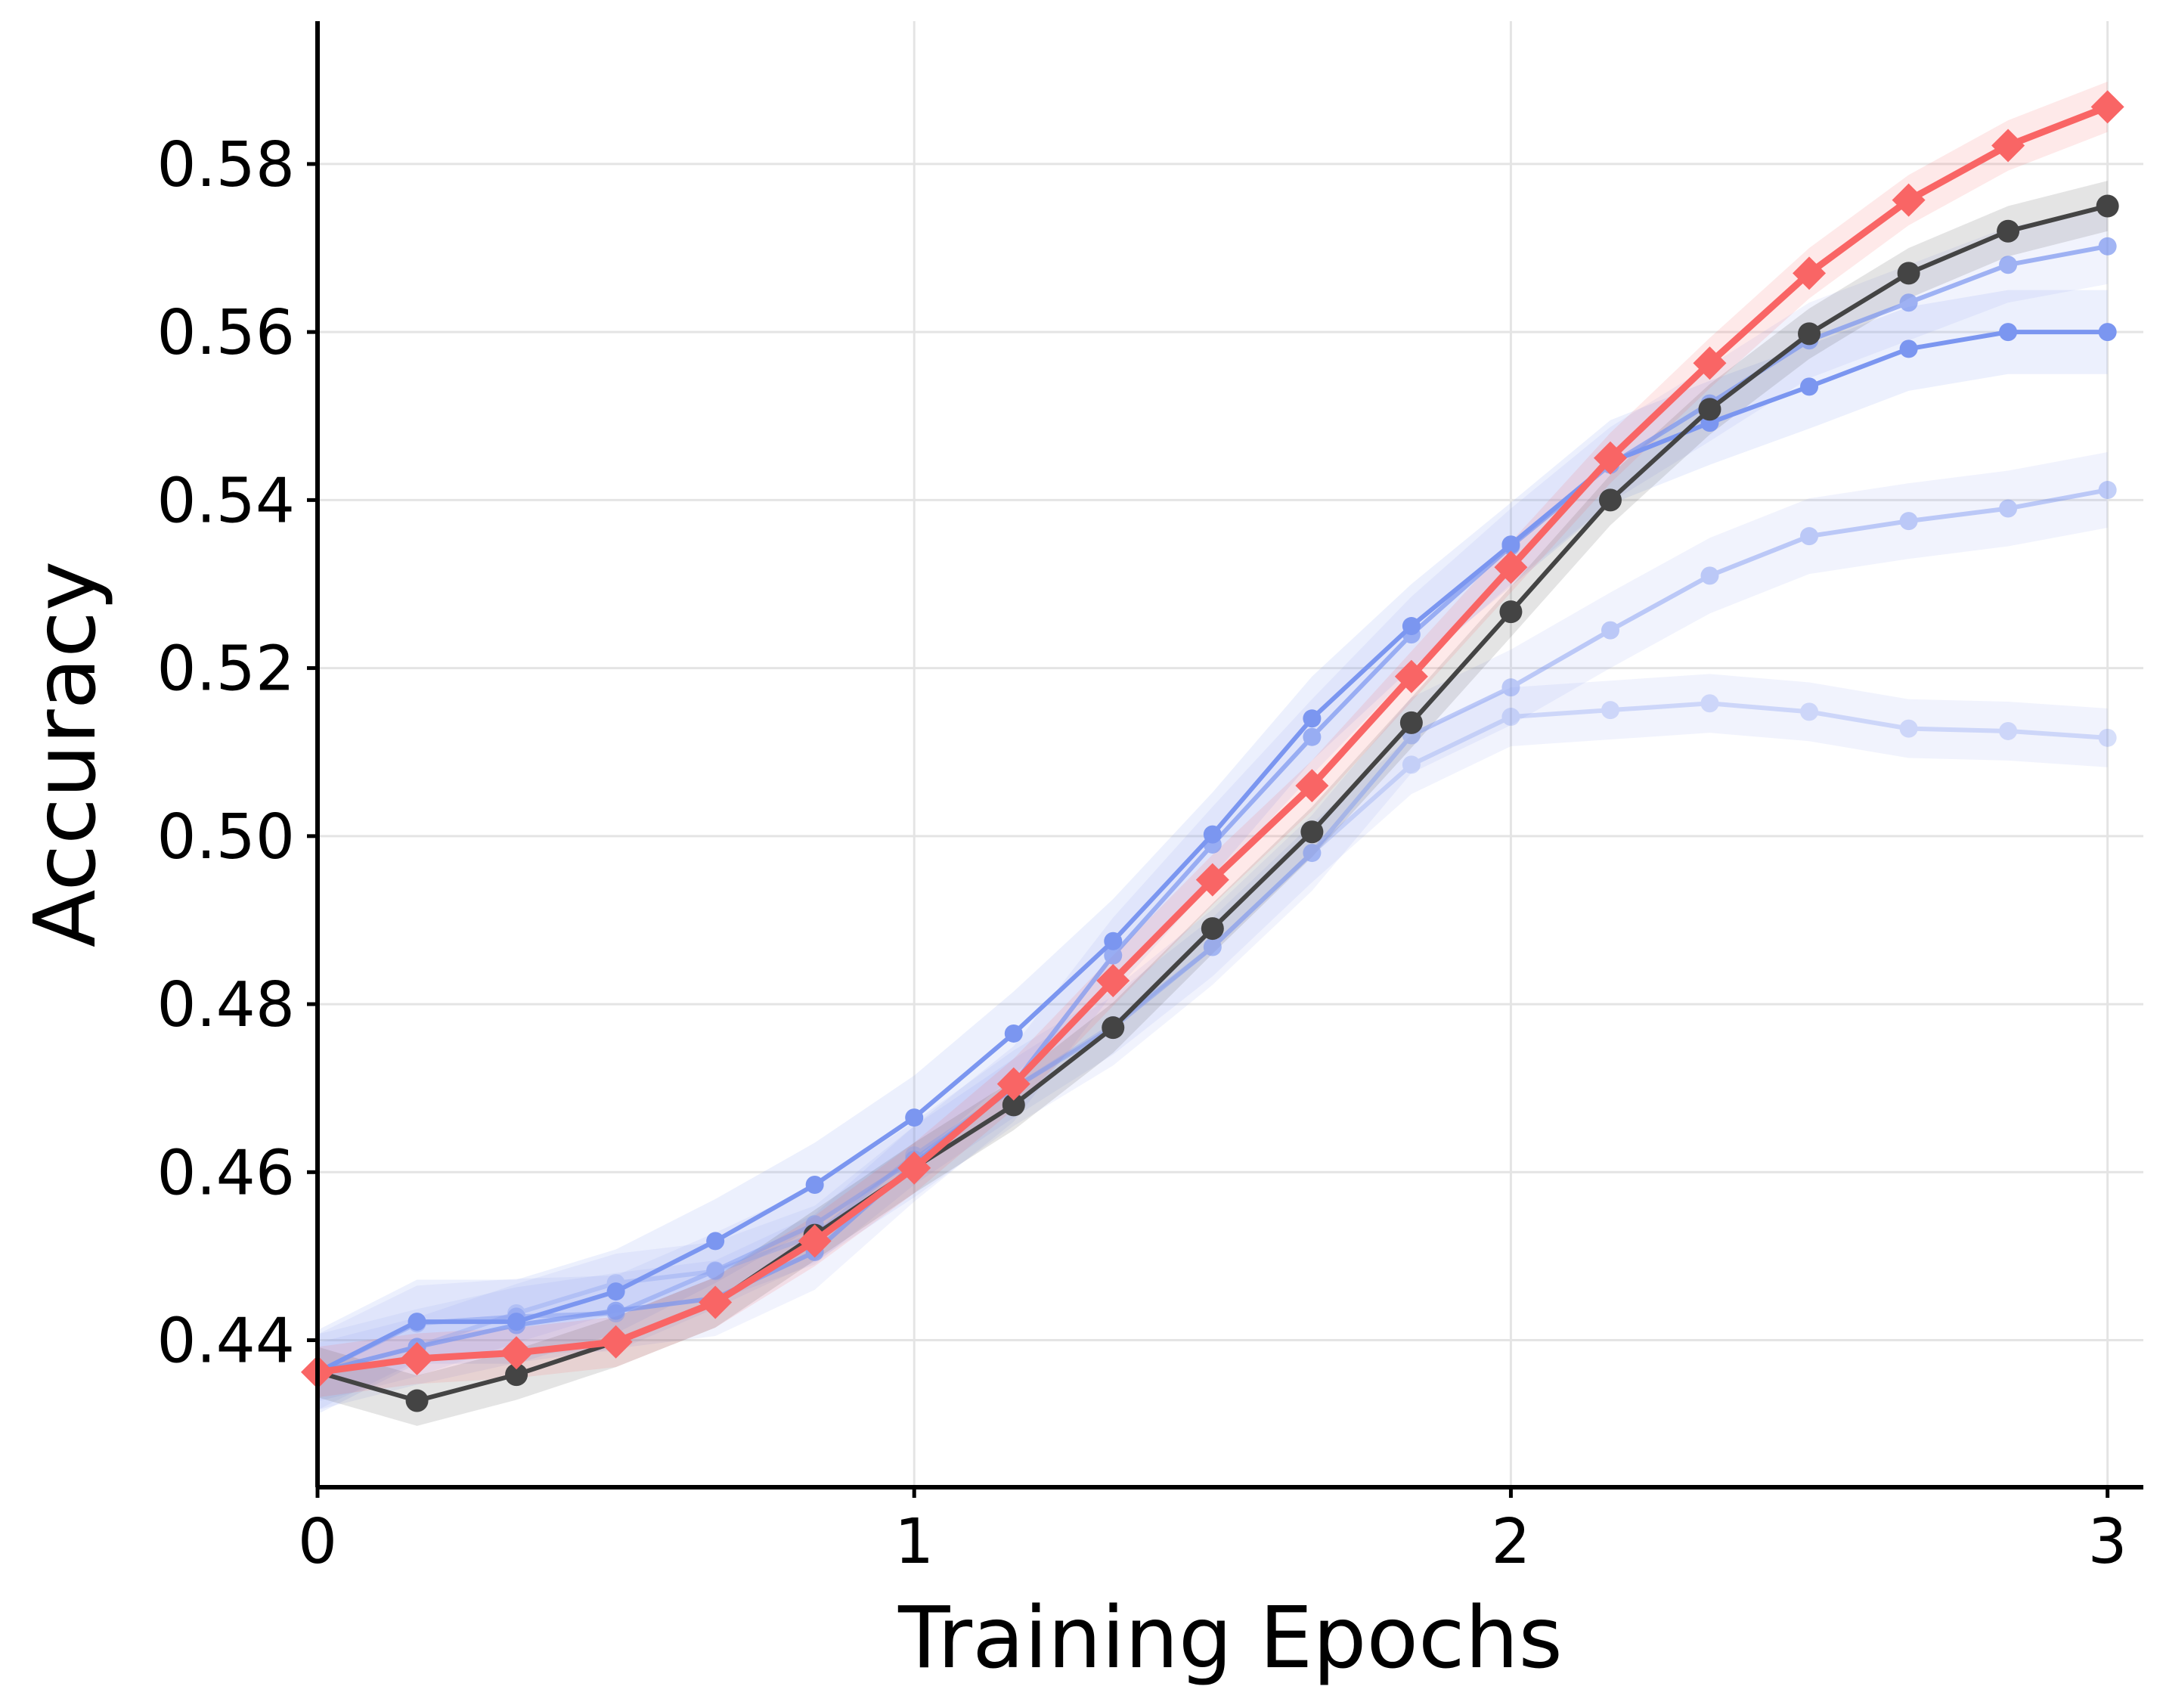 The width and height of the screenshot is (2163, 1708). I want to click on x-tick-label: 2, so click(1511, 1542).